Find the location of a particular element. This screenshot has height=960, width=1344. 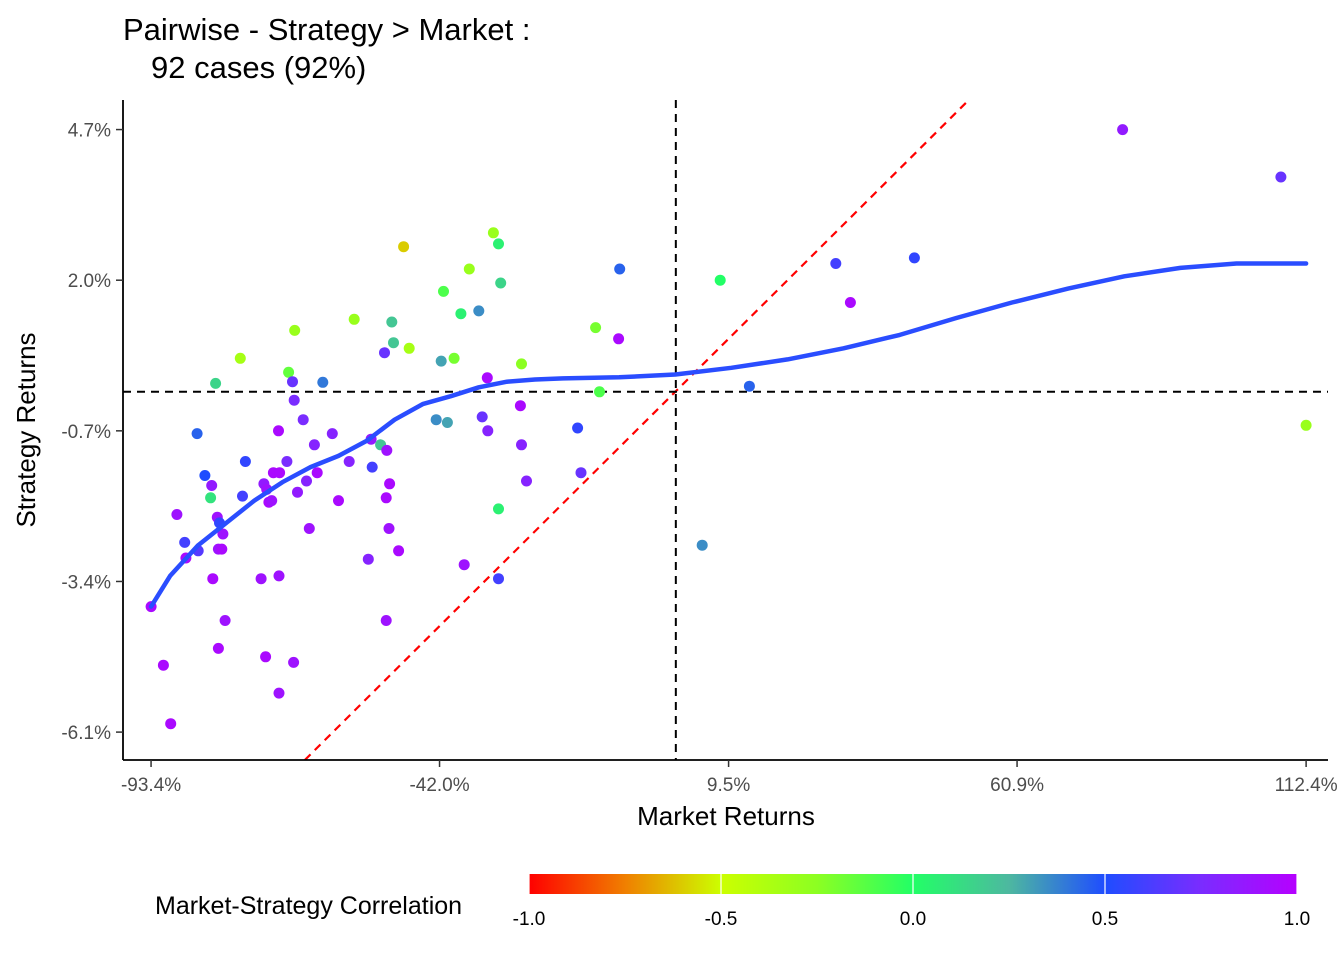

y-axis-title: Strategy Returns is located at coordinates (26, 429).